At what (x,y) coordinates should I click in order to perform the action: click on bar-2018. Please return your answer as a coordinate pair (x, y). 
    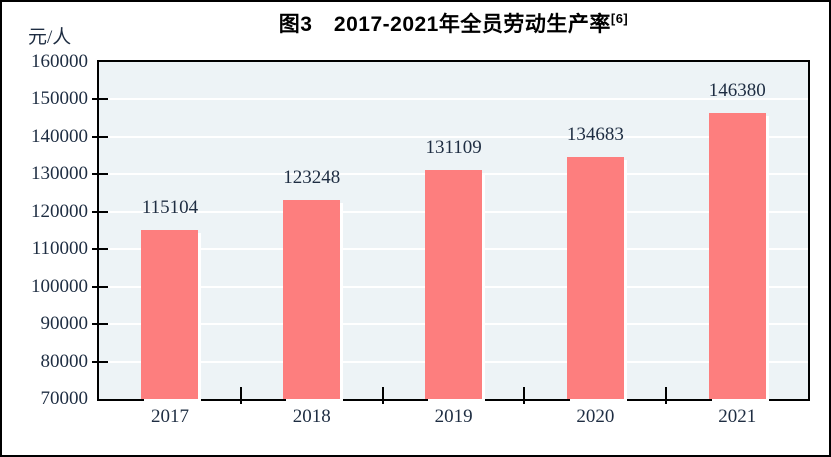
    Looking at the image, I should click on (312, 299).